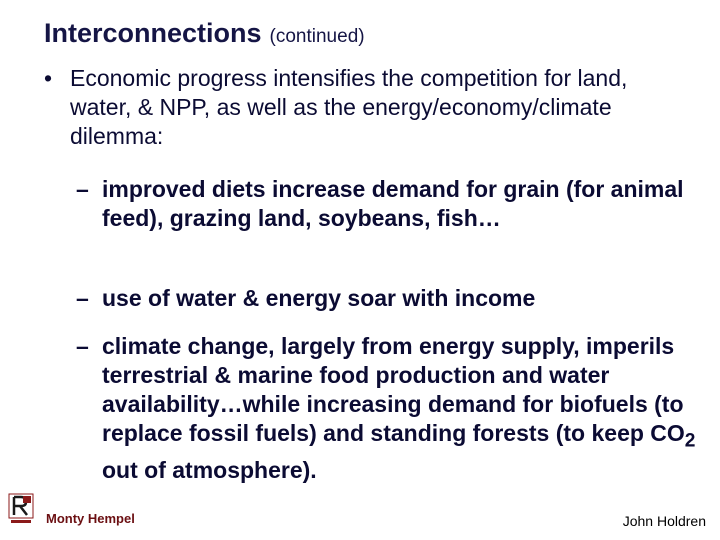 The width and height of the screenshot is (720, 540). I want to click on sub-bullet-water-energy: – use of water & energy soar with income, so click(386, 298).